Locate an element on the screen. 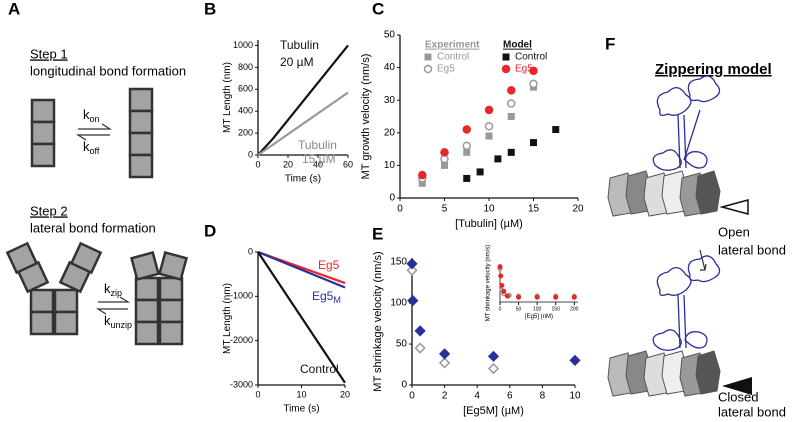  svg-text: kunzip is located at coordinates (118, 321).